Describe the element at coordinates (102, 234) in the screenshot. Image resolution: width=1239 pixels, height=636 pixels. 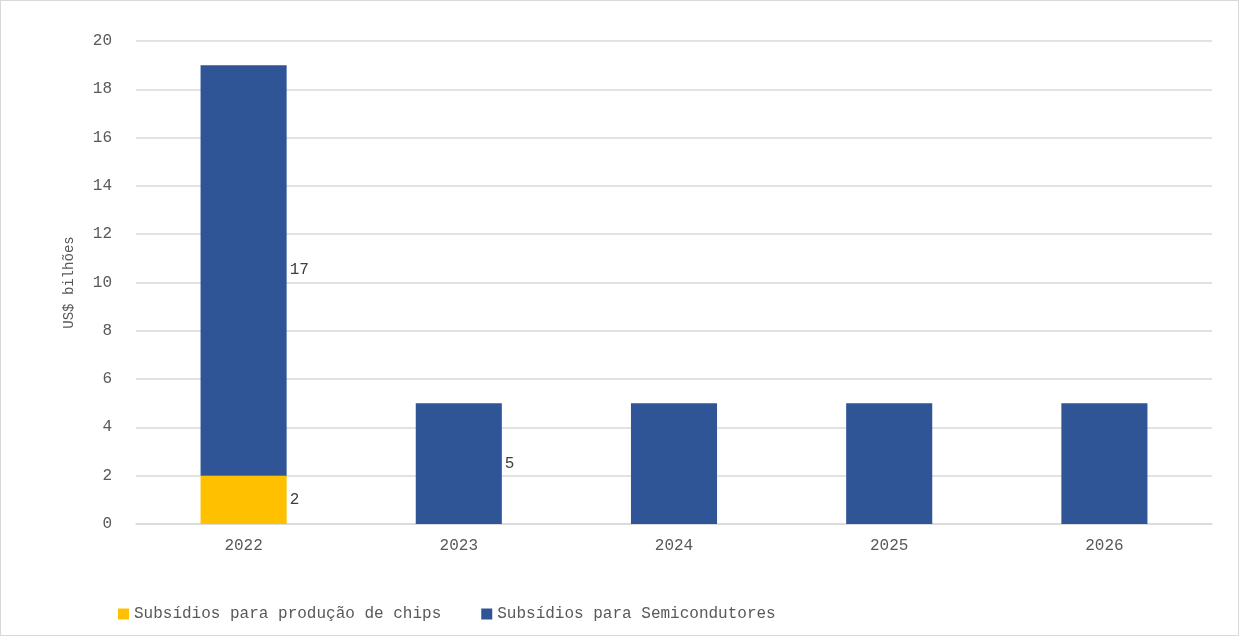
I see `y-tick-label: 12` at that location.